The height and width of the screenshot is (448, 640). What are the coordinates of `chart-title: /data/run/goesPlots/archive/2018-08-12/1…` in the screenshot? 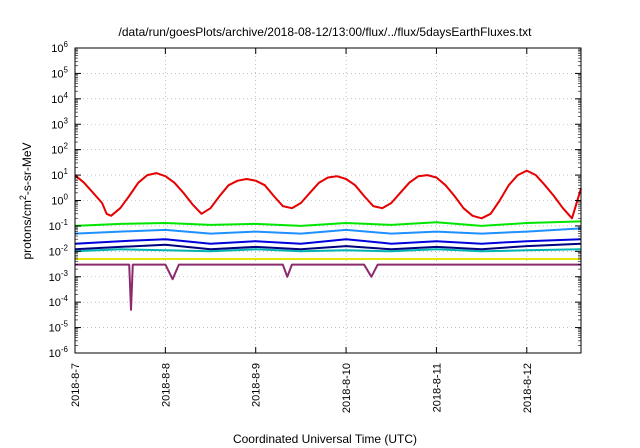 It's located at (326, 32).